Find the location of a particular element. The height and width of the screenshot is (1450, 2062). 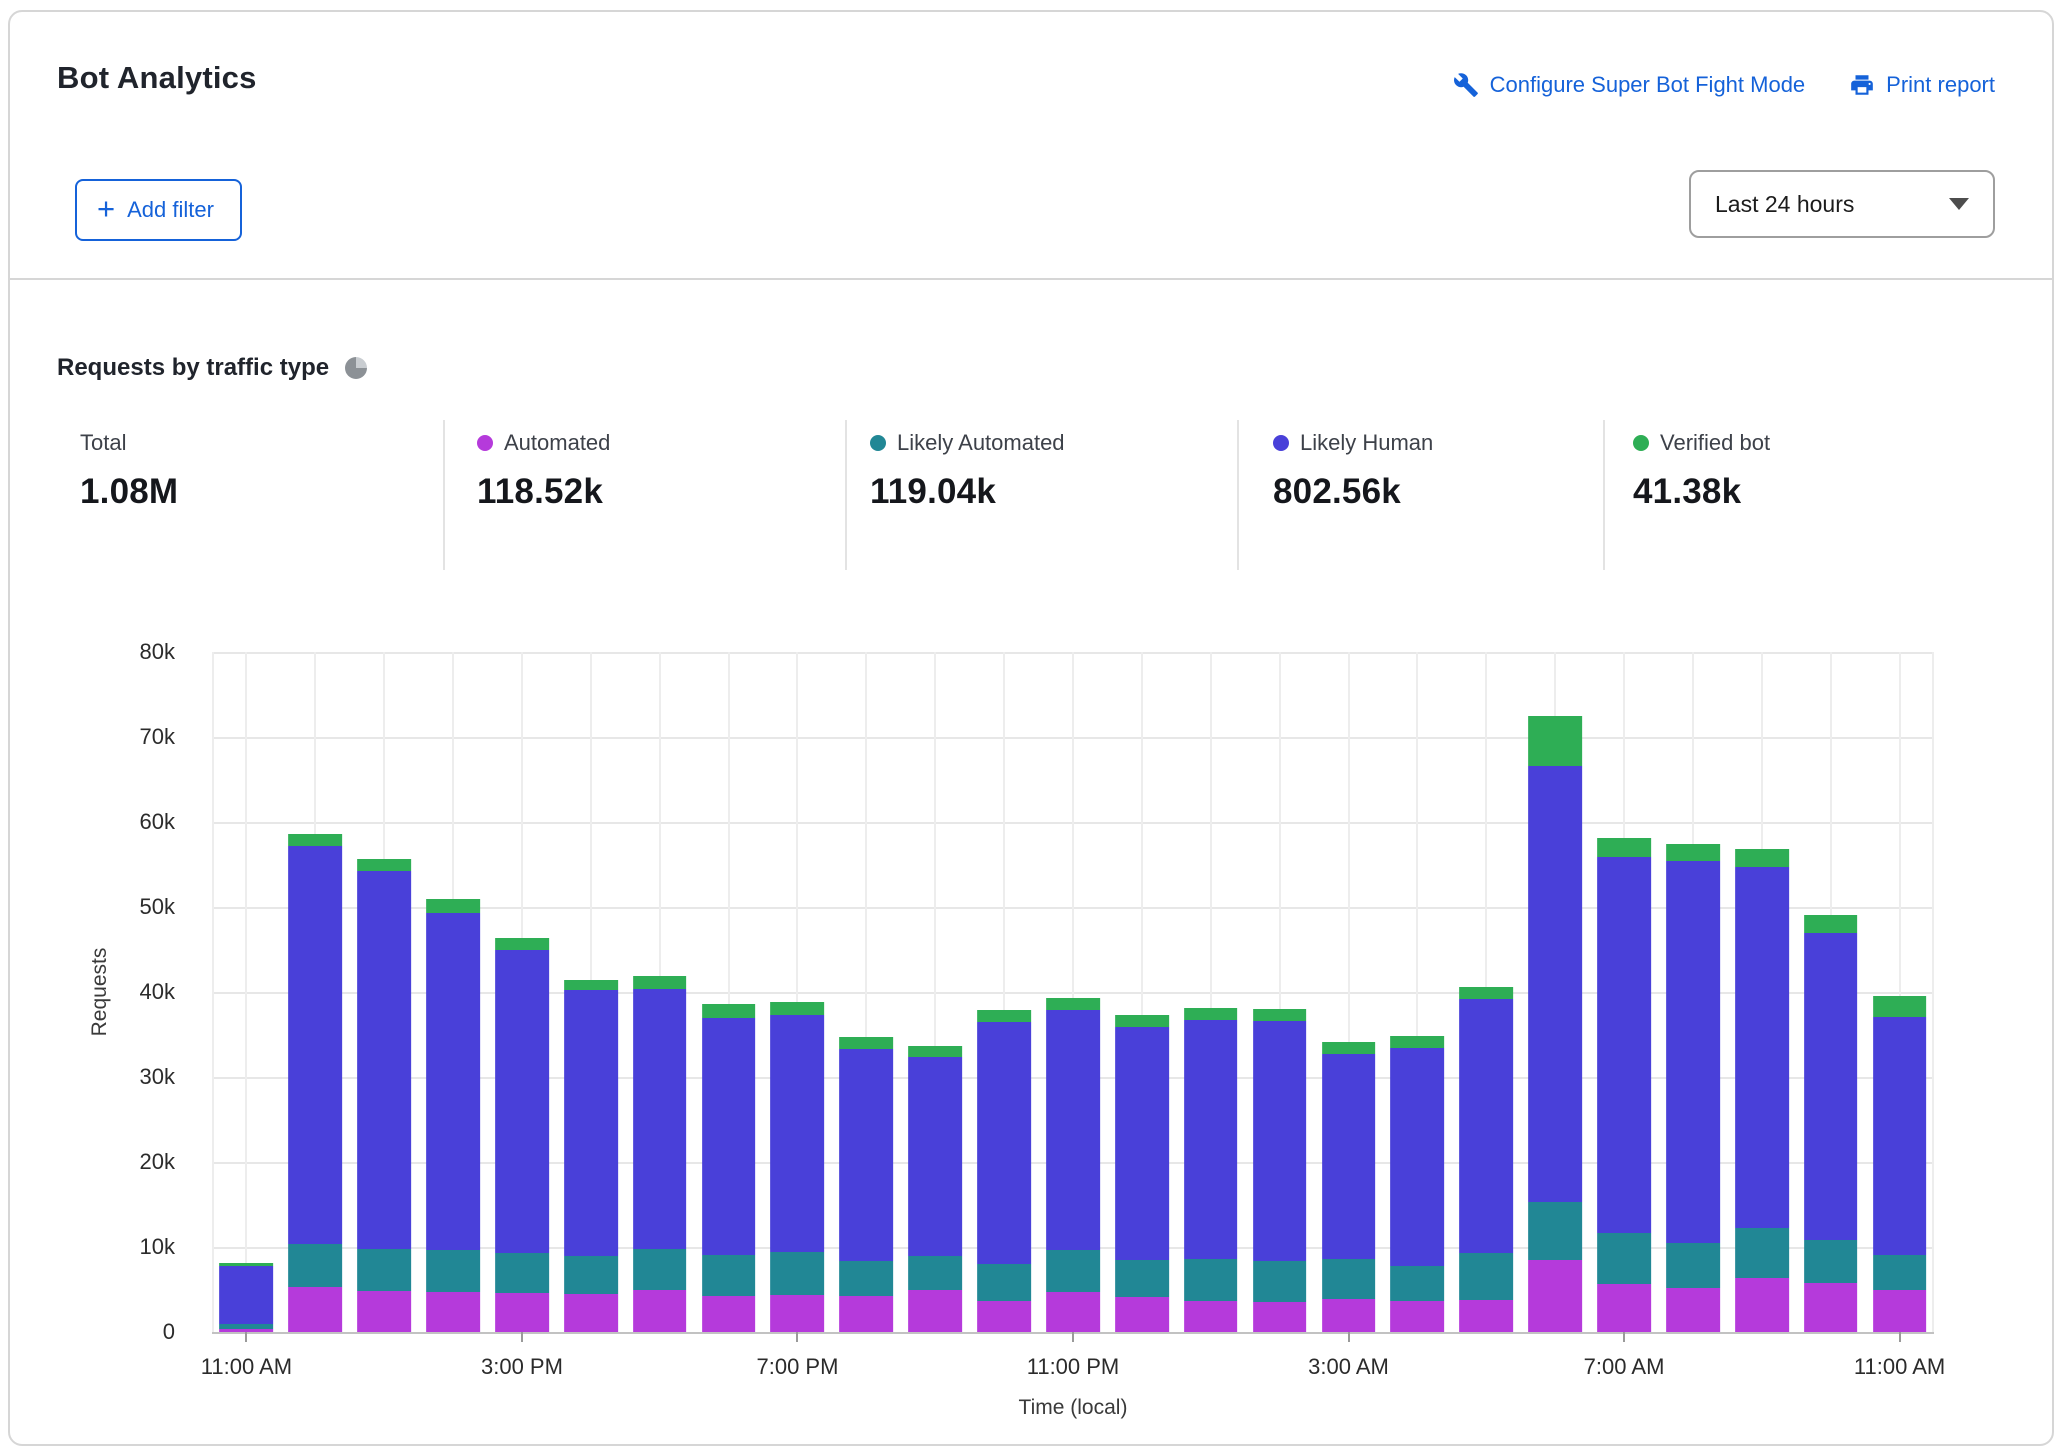

stacked-bar-3-00-pm is located at coordinates (522, 1134).